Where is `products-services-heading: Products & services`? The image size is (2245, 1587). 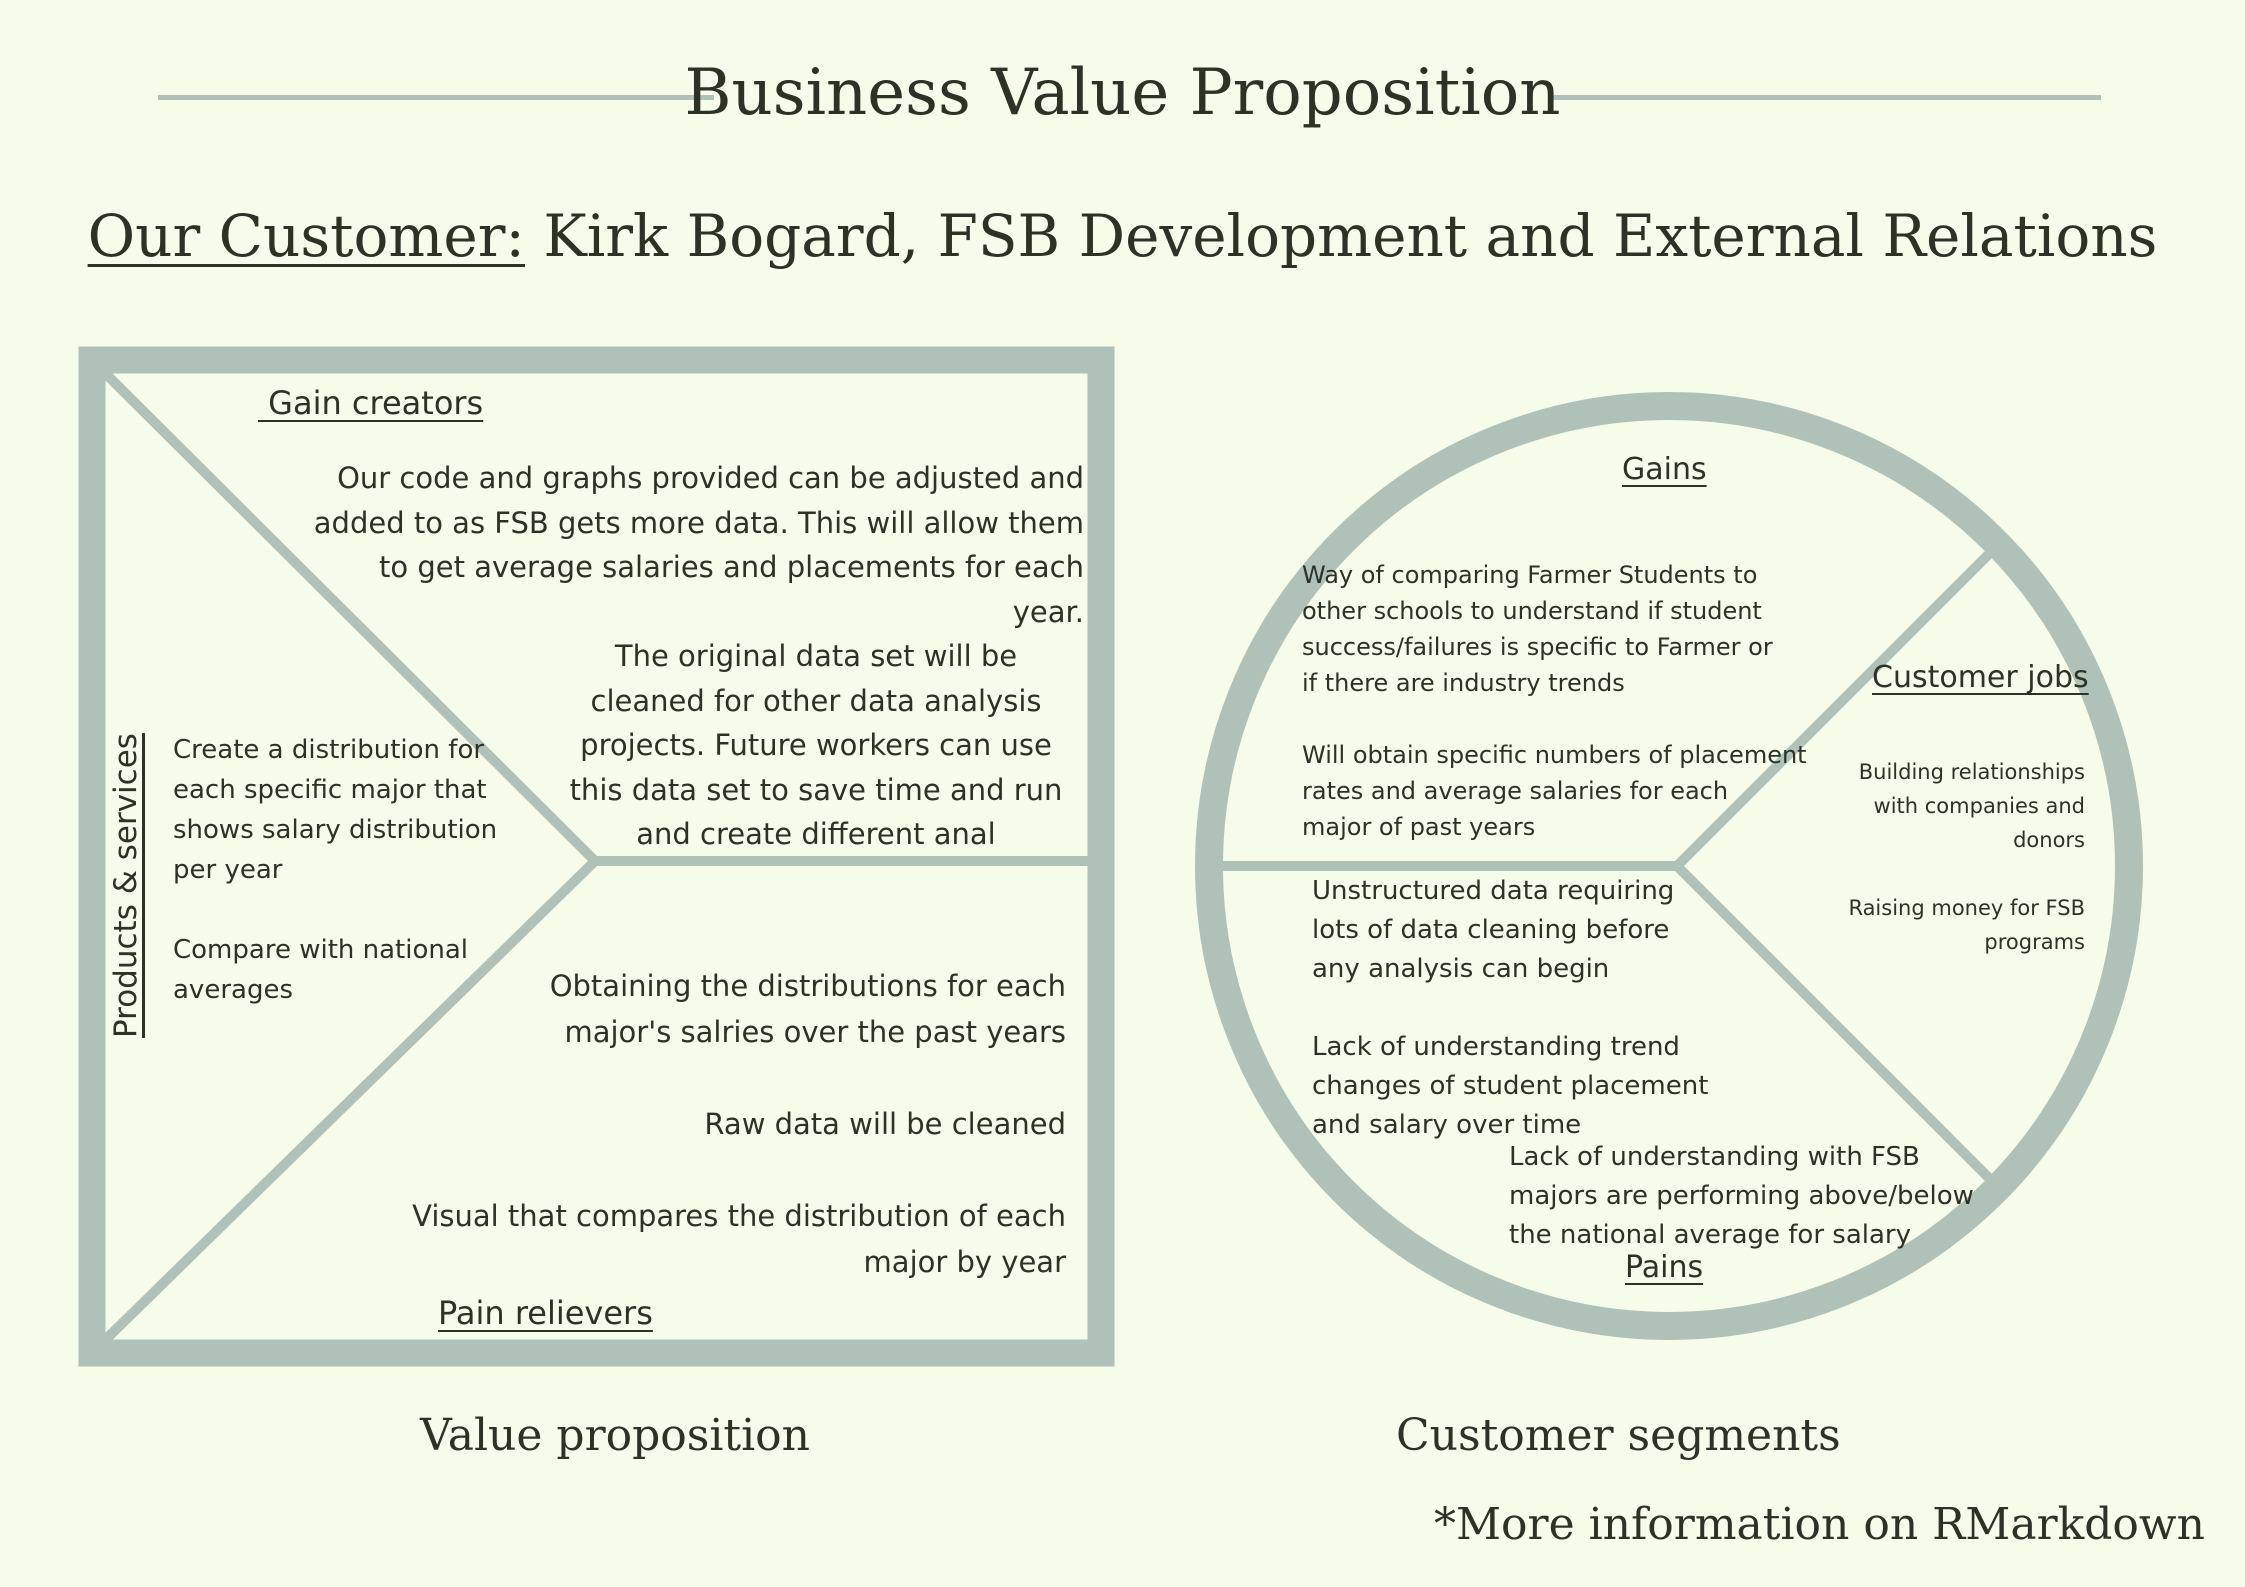
products-services-heading: Products & services is located at coordinates (126, 885).